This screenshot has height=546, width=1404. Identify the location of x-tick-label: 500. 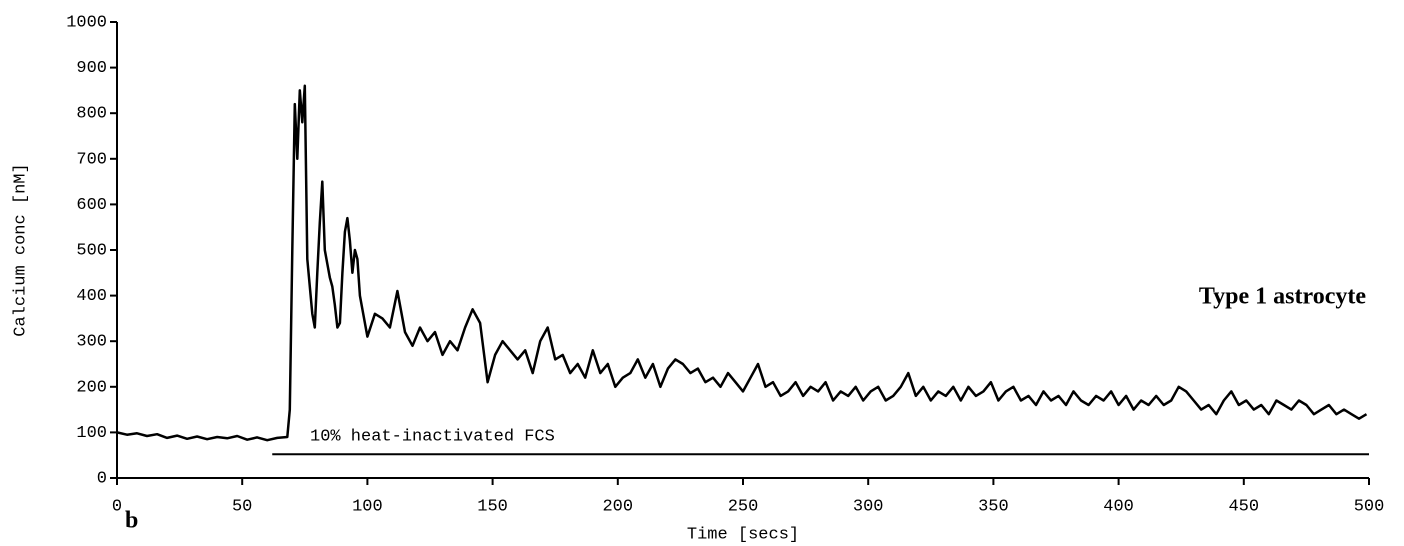
(1369, 506).